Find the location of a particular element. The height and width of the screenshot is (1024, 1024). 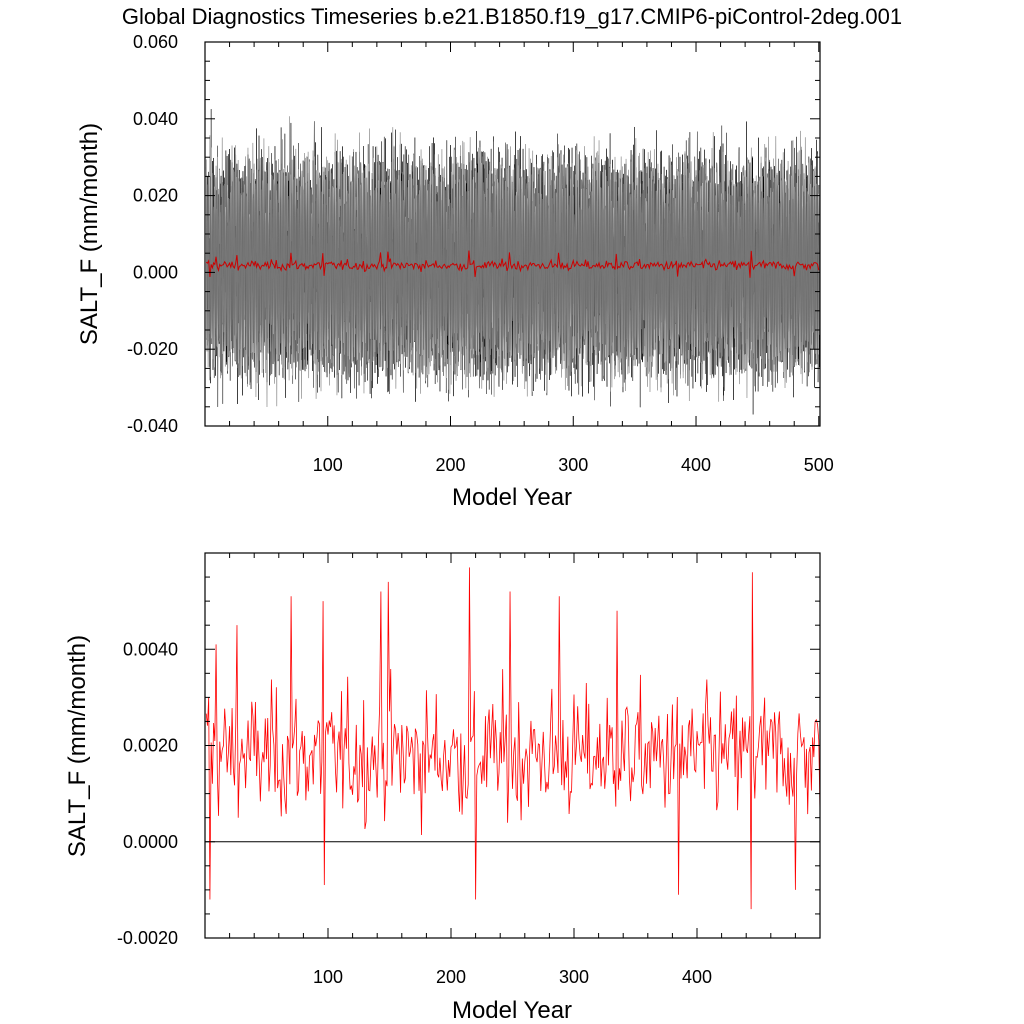

bottom-y-axis-label: SALT_F (mm/month) is located at coordinates (77, 746).